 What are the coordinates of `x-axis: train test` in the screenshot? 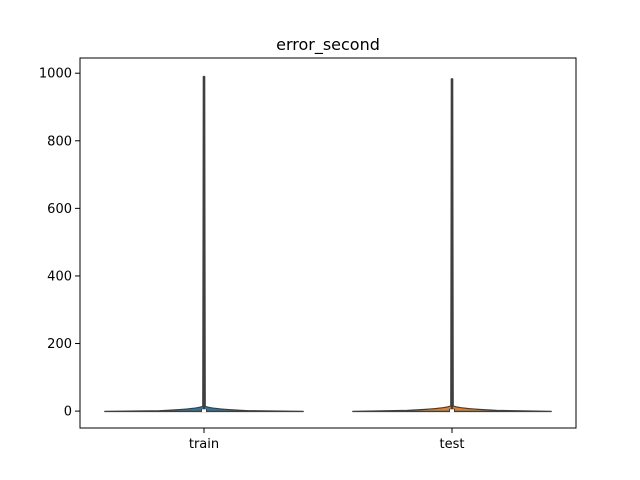 It's located at (327, 440).